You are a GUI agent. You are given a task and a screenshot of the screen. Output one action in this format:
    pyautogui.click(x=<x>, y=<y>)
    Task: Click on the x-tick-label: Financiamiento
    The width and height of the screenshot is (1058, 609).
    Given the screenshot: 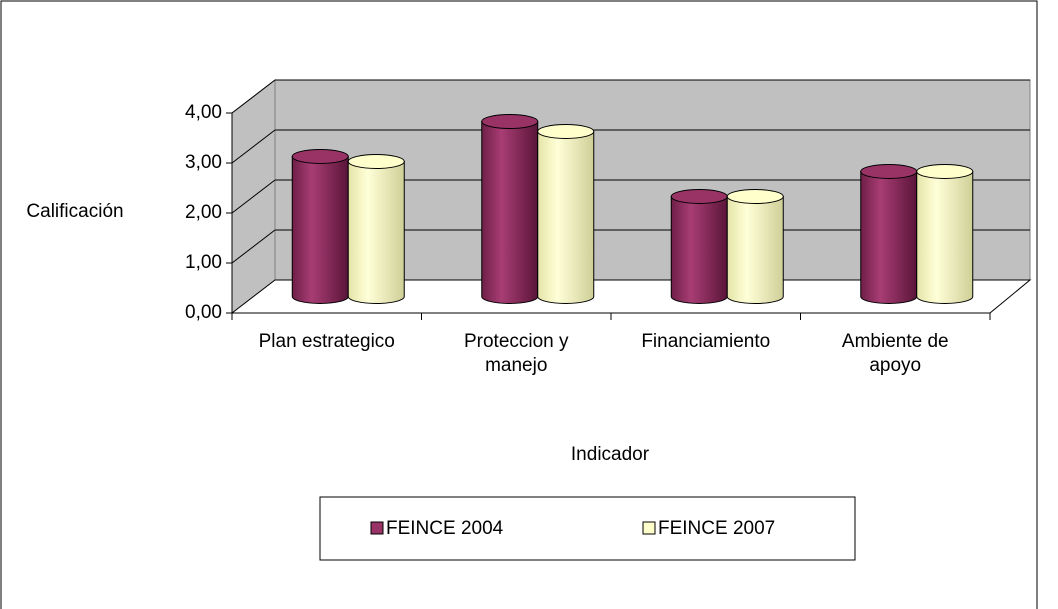 What is the action you would take?
    pyautogui.click(x=706, y=341)
    